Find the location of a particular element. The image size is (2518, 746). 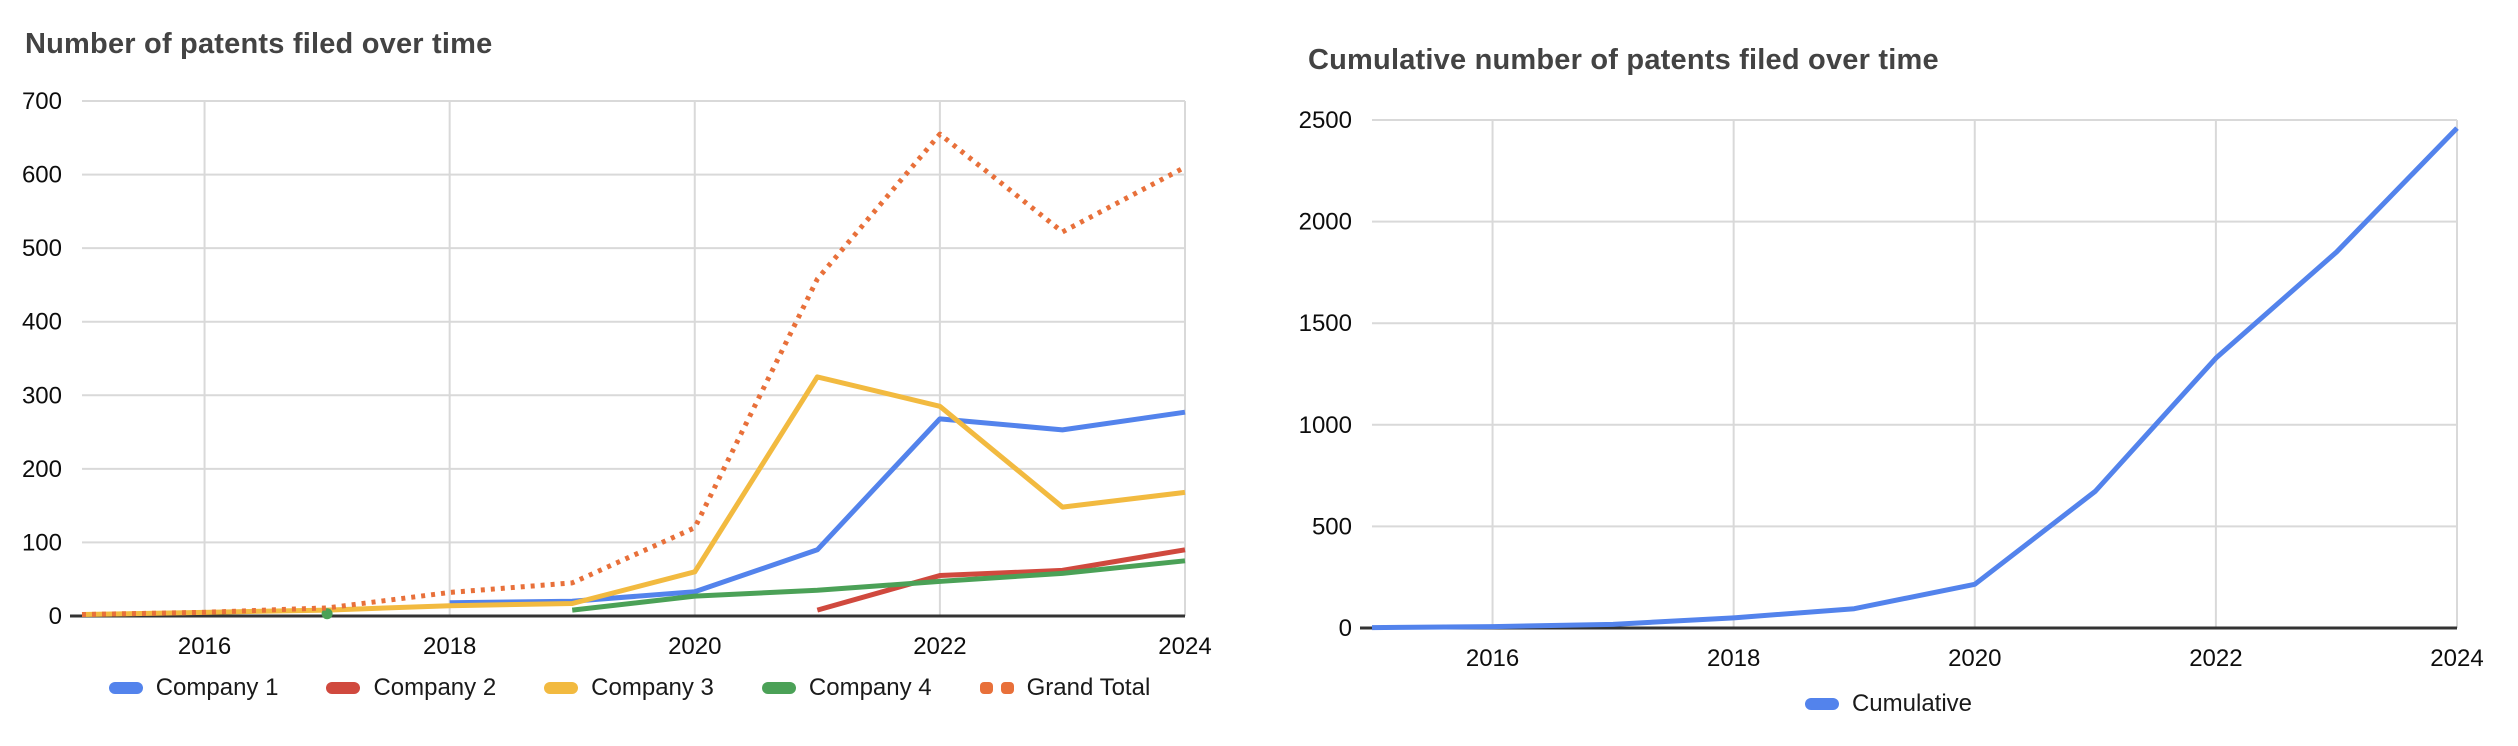

y-tick-label: 700 is located at coordinates (42, 101).